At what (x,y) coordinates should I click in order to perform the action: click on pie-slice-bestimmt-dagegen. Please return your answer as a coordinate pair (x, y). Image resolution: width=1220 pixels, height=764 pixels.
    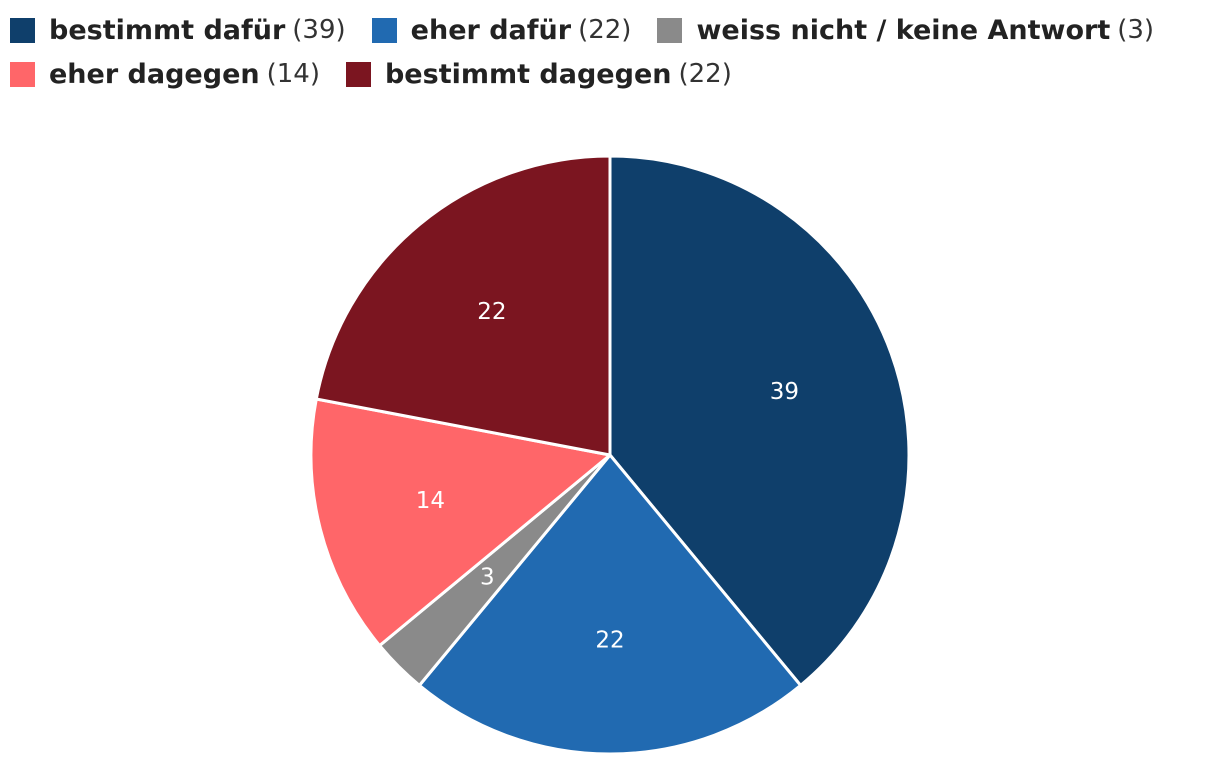
    Looking at the image, I should click on (463, 305).